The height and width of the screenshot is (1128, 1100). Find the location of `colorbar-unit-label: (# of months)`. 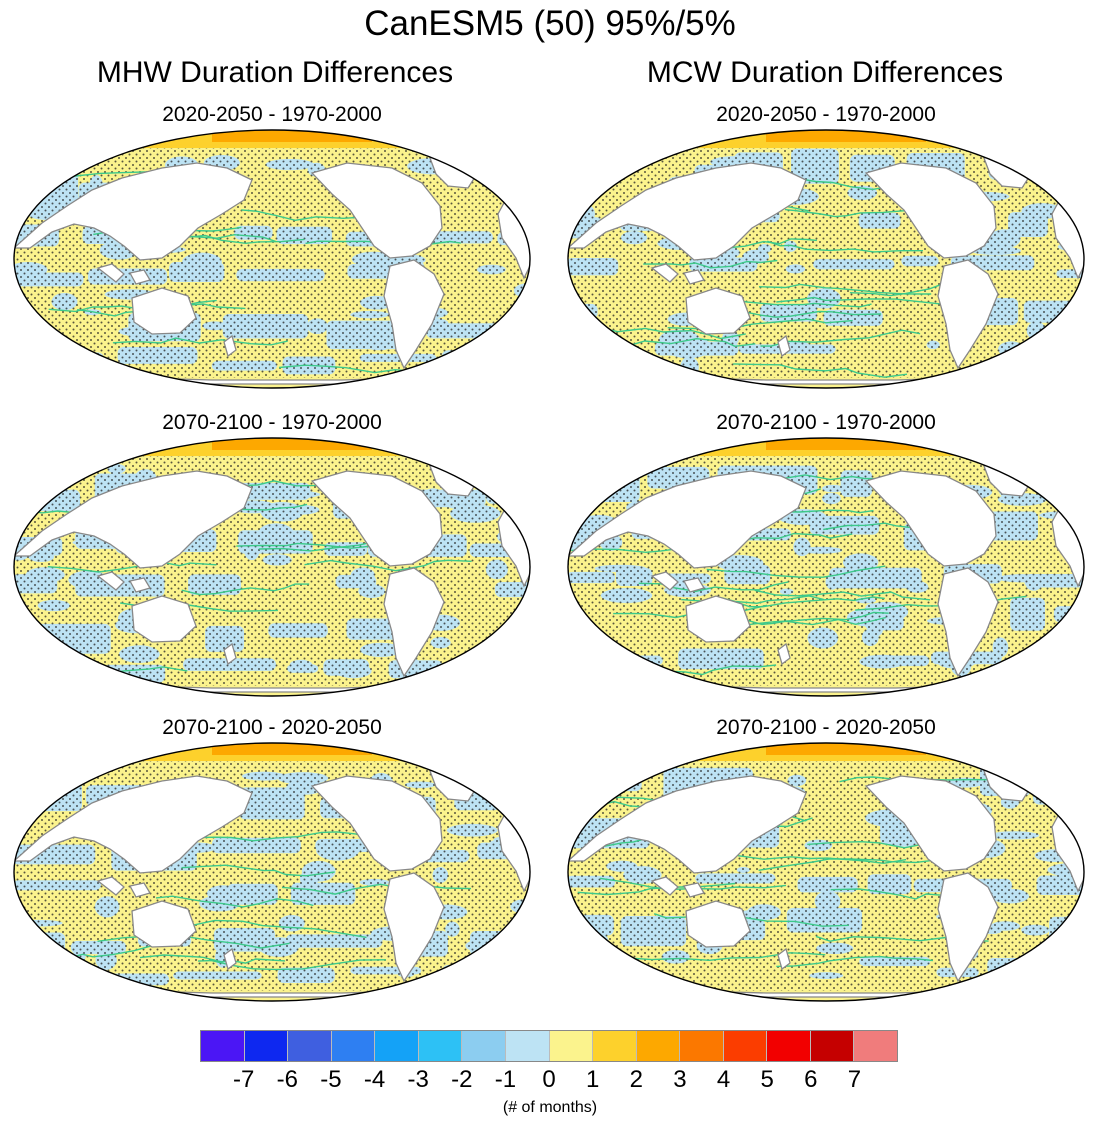

colorbar-unit-label: (# of months) is located at coordinates (550, 1107).